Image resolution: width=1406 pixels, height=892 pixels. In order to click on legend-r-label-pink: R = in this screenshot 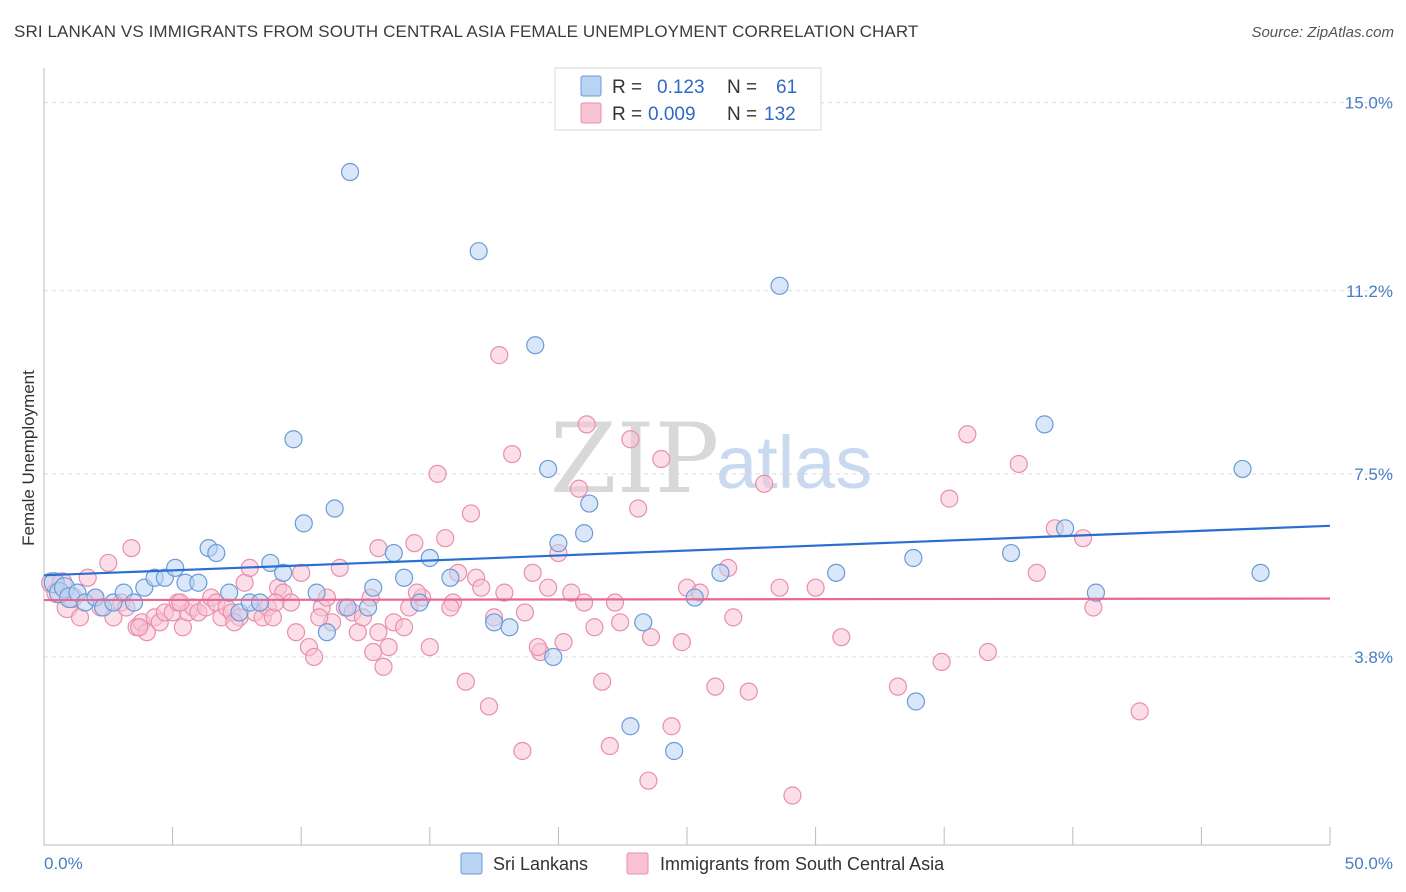, I will do `click(627, 114)`.